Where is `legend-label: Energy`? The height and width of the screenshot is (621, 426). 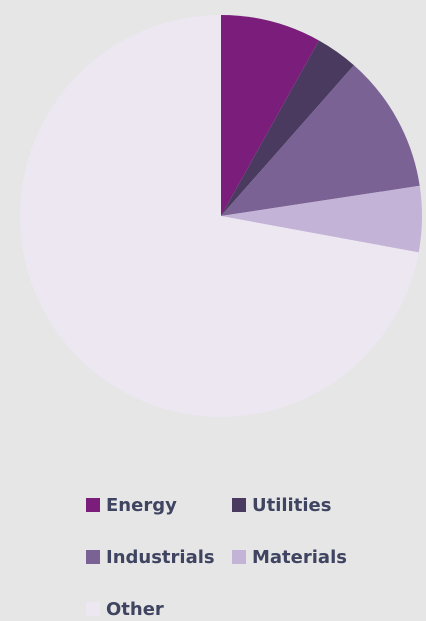
legend-label: Energy is located at coordinates (141, 505).